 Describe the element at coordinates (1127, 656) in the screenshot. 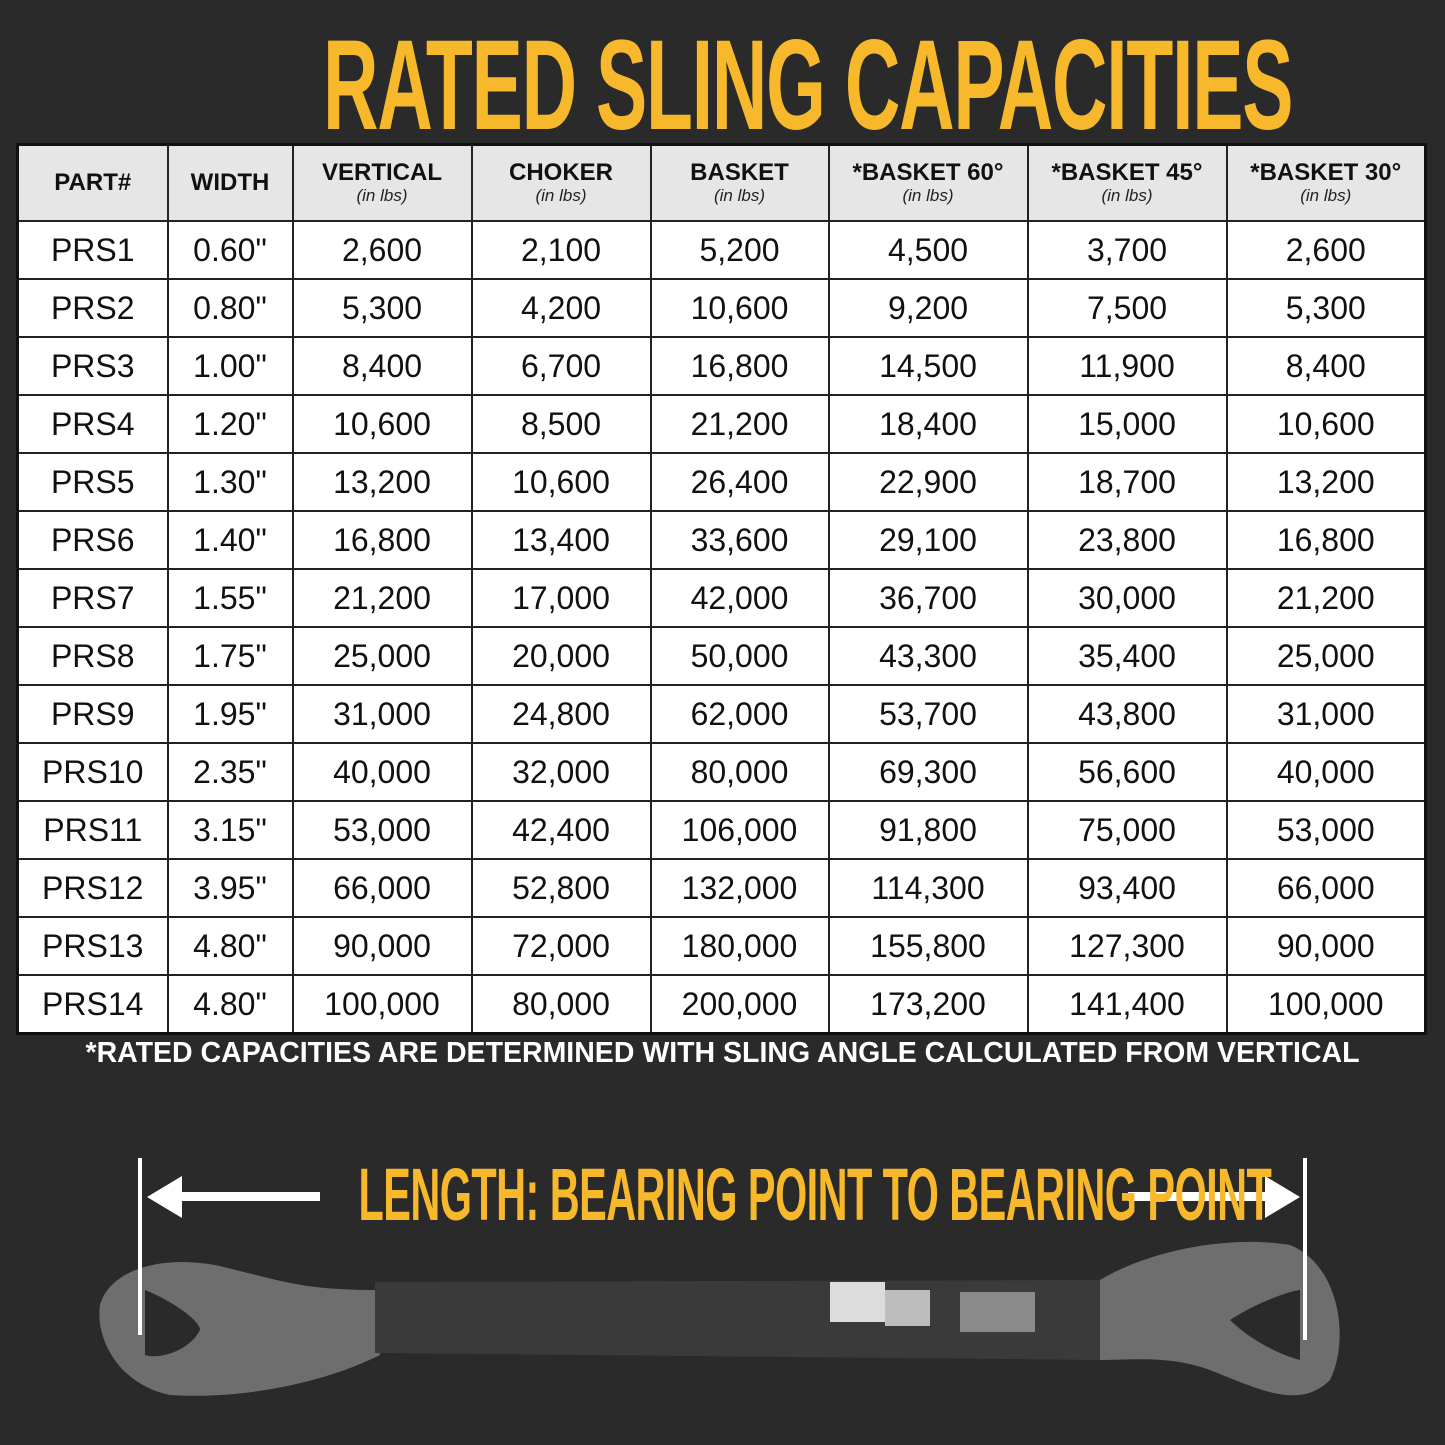

I see `table-cell: 35,400` at that location.